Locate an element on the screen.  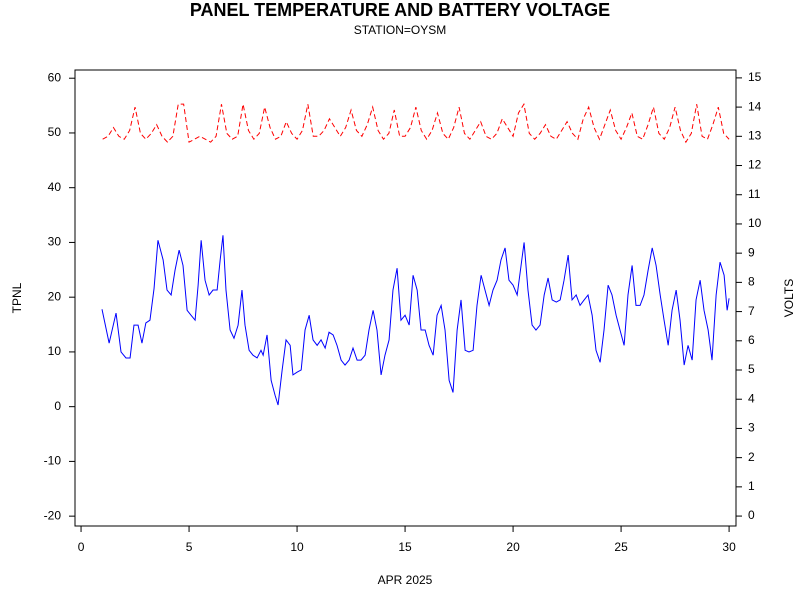
series-line is located at coordinates (416, 123).